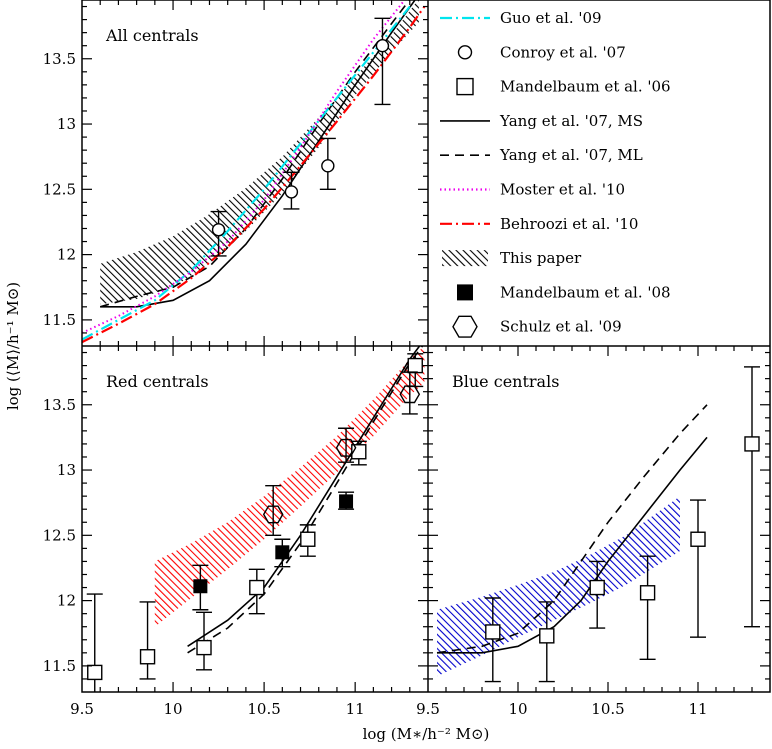 Image resolution: width=772 pixels, height=749 pixels. Describe the element at coordinates (571, 121) in the screenshot. I see `legend-label-yang_ms: Yang et al. '07, MS` at that location.